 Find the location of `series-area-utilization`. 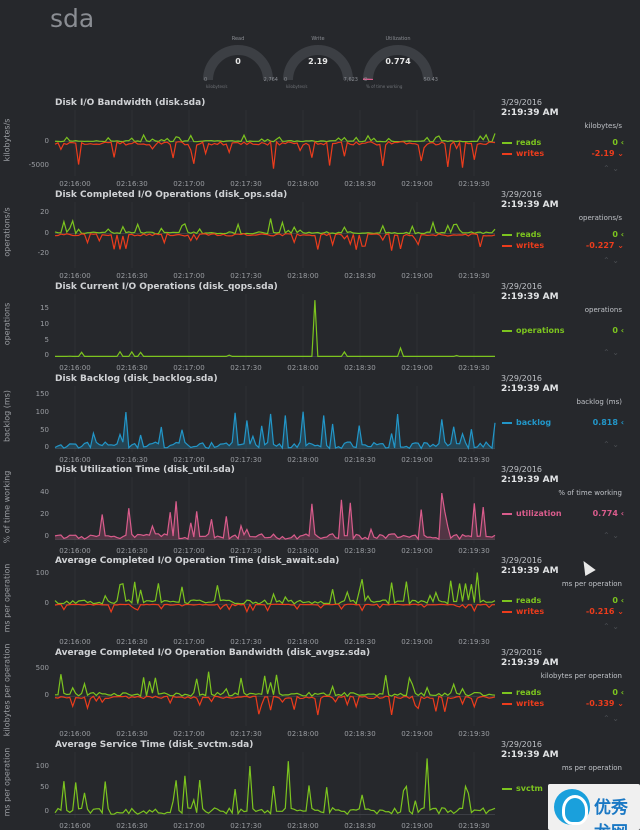

series-area-utilization is located at coordinates (275, 516).